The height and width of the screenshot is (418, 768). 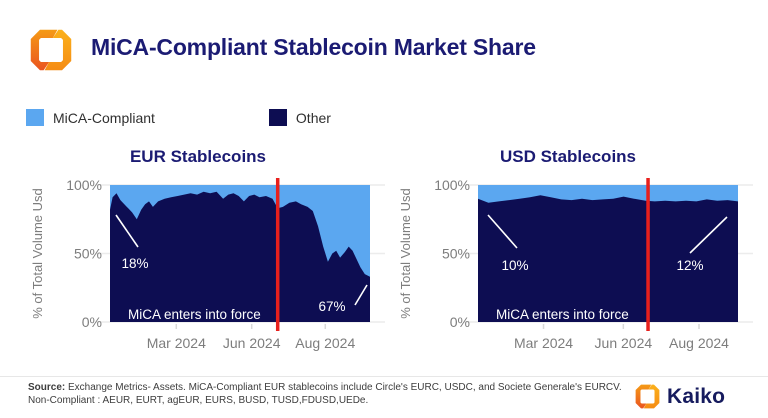 I want to click on annotation-10%: 10%, so click(x=514, y=265).